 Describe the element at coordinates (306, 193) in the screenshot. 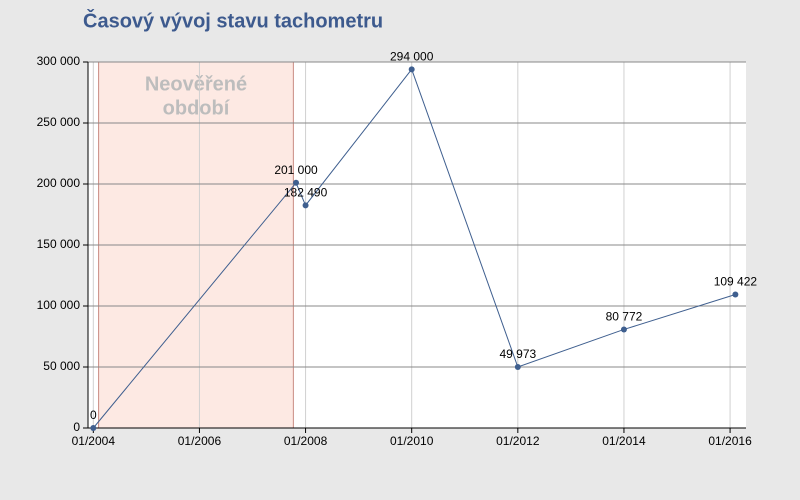

I see `data-label: 182 490` at that location.